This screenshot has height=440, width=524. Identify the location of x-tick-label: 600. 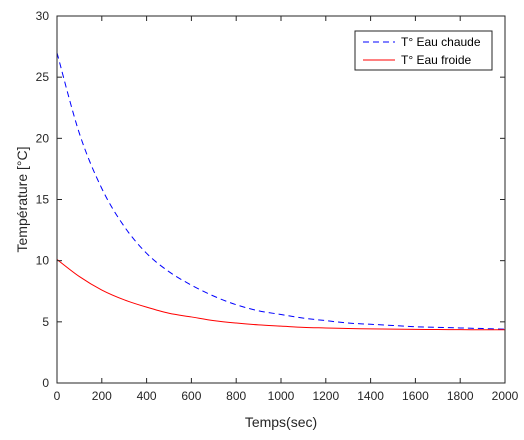
(191, 396).